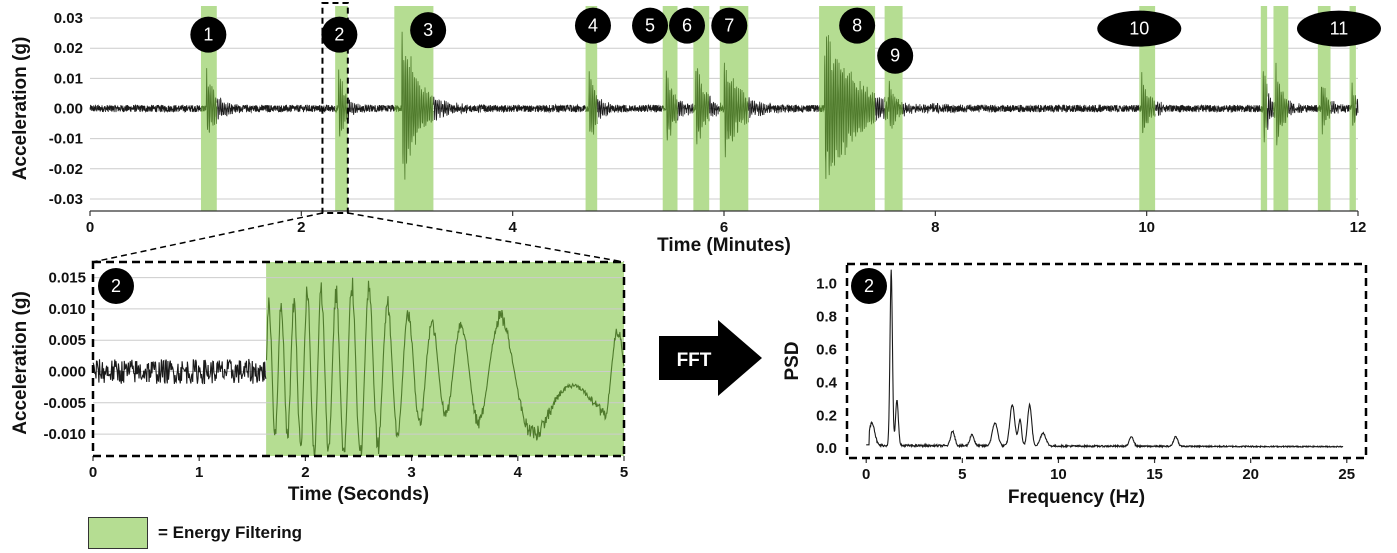 The image size is (1397, 553). I want to click on y-tick-label: 0.6, so click(826, 349).